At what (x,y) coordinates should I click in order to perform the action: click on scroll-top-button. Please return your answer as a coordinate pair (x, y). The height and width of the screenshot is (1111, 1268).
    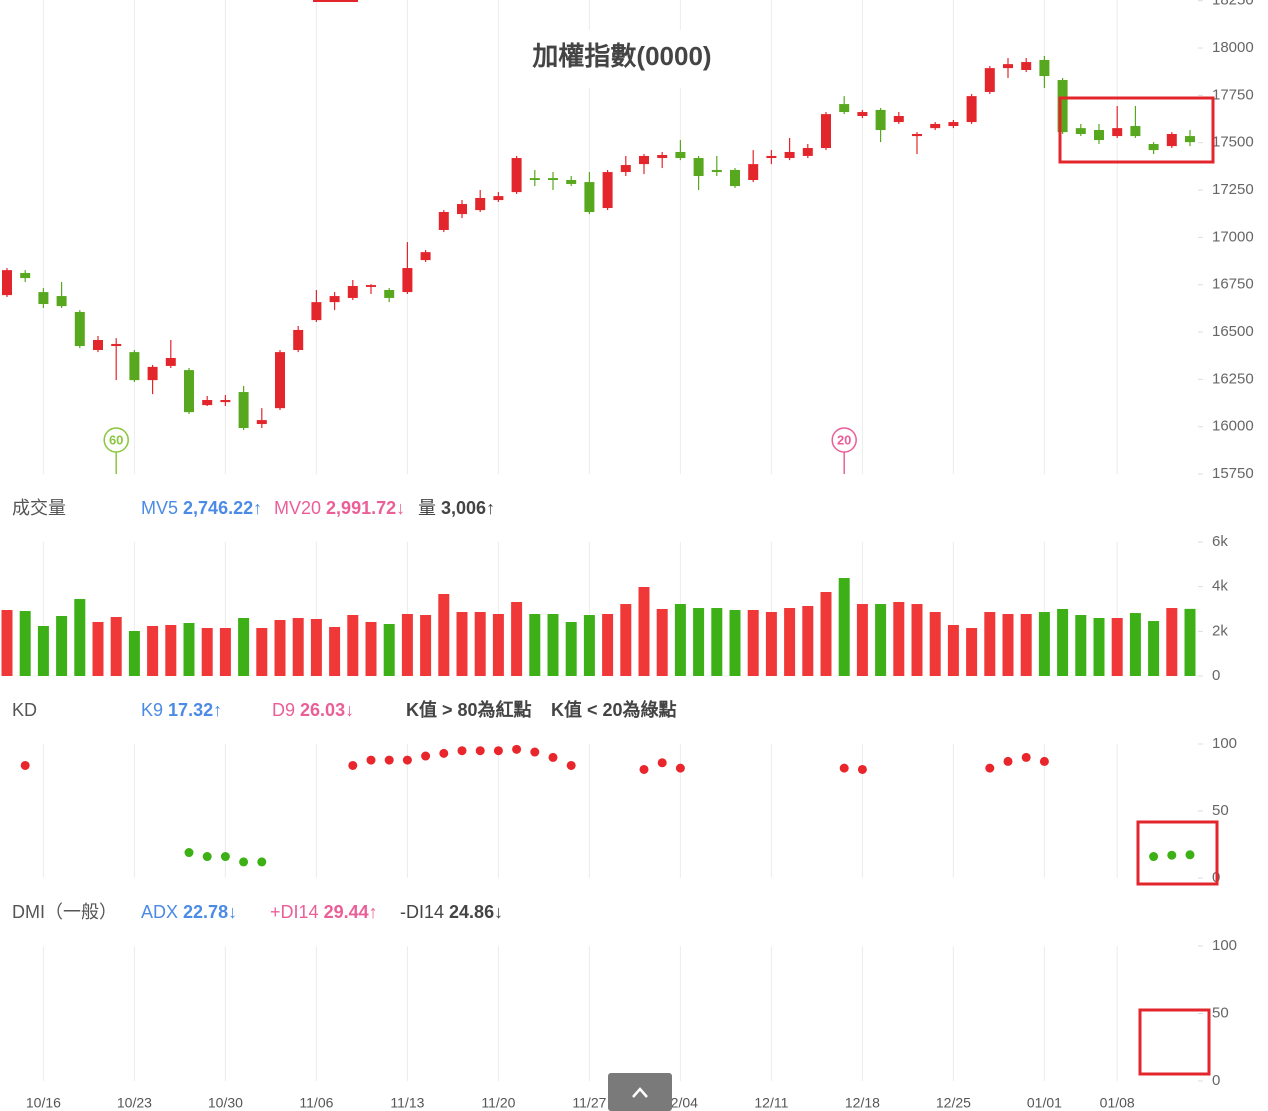
    Looking at the image, I should click on (640, 1092).